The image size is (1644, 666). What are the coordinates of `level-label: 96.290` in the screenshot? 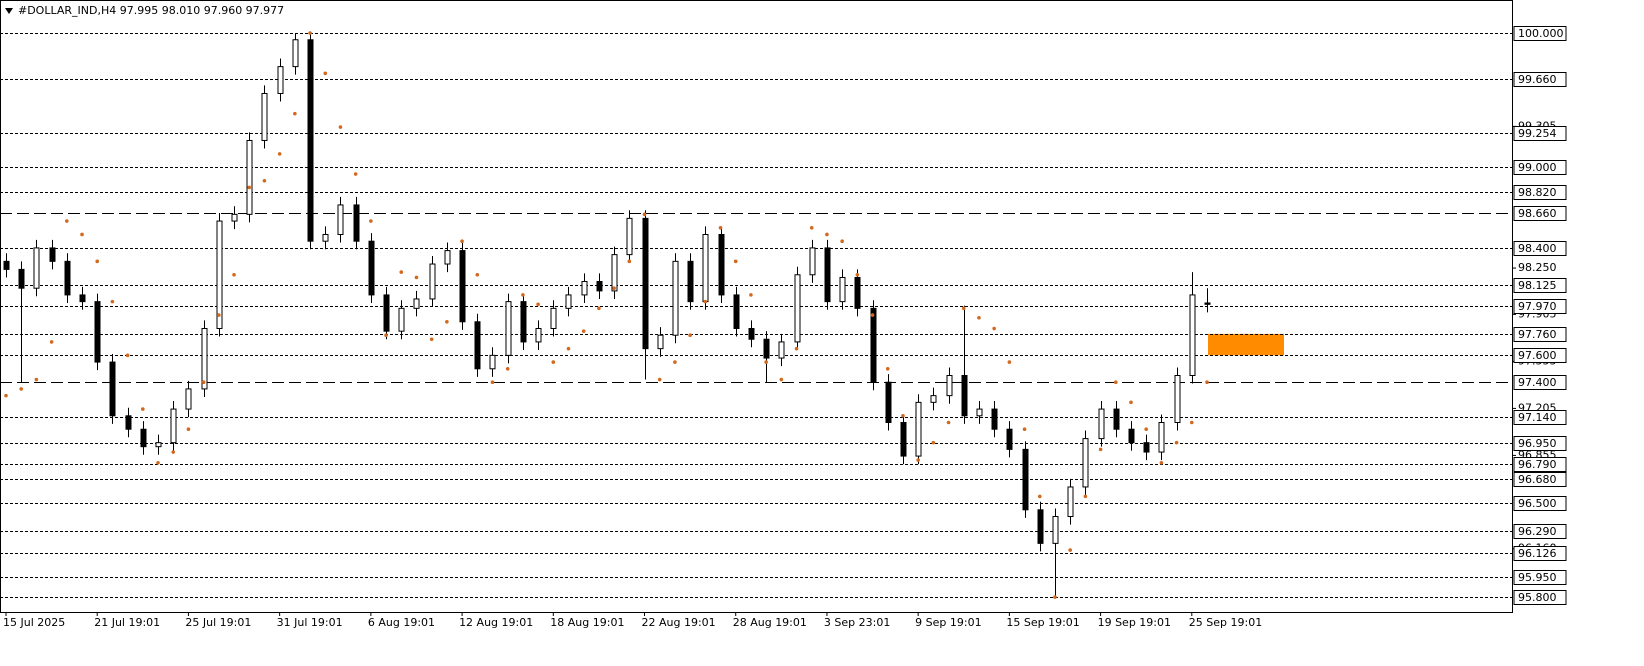 It's located at (1537, 531).